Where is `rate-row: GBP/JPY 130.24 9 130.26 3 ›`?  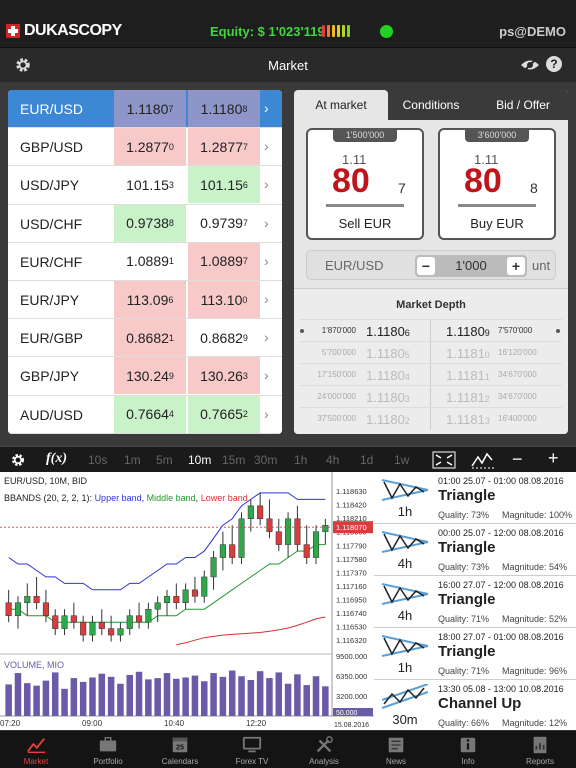 rate-row: GBP/JPY 130.24 9 130.26 3 › is located at coordinates (145, 376).